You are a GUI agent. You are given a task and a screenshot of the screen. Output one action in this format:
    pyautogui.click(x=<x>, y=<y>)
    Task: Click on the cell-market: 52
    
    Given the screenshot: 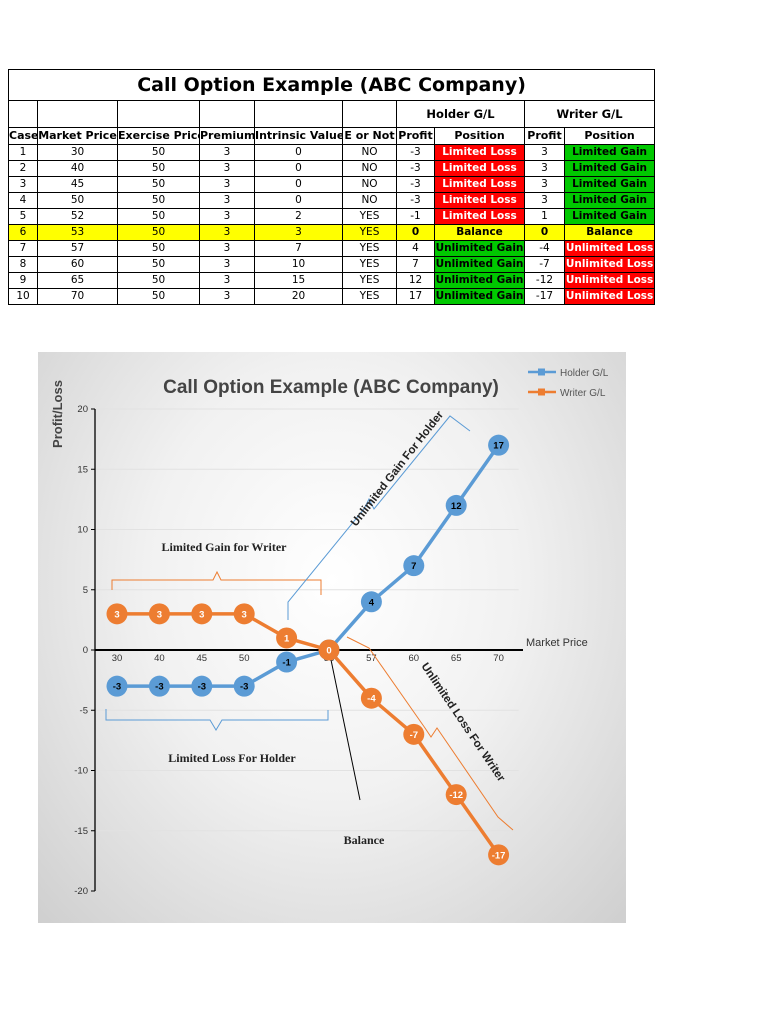 What is the action you would take?
    pyautogui.click(x=77, y=216)
    